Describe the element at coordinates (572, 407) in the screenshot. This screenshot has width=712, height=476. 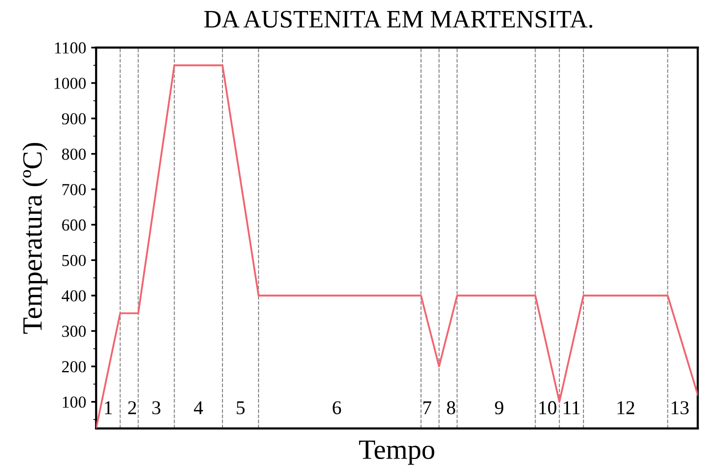
I see `x-tick-label: 11` at that location.